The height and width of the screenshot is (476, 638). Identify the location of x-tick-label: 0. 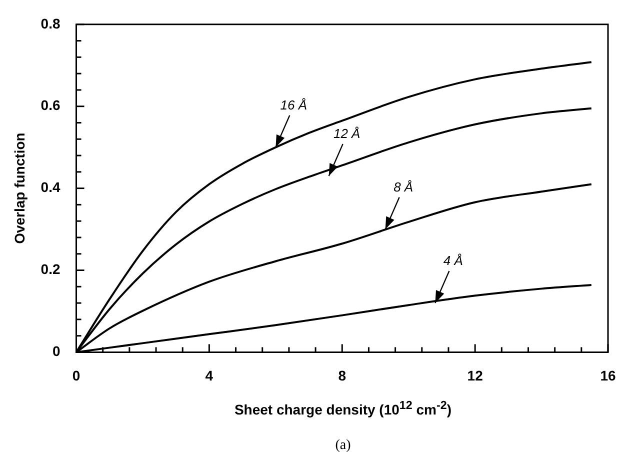
(76, 375).